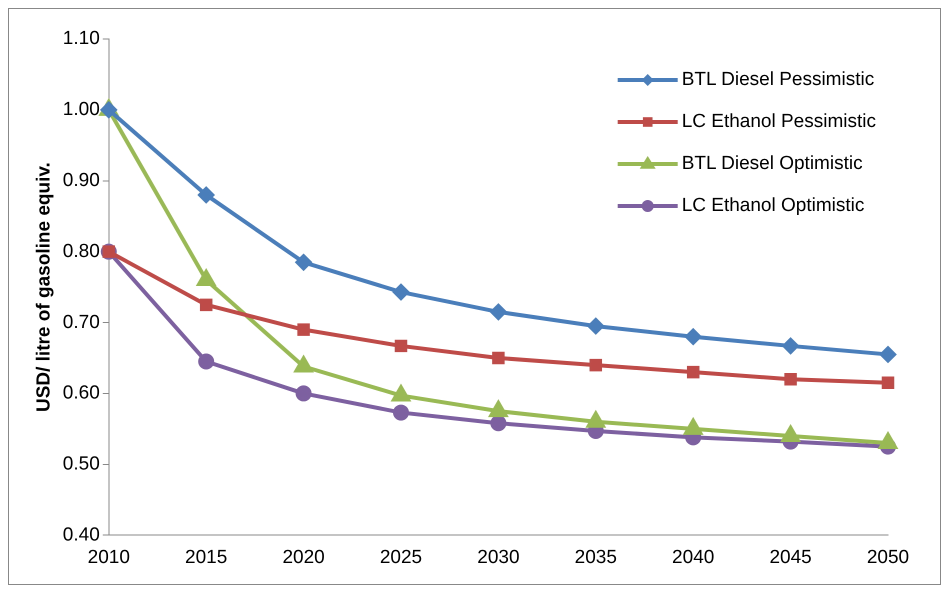 This screenshot has height=593, width=949. I want to click on y-tick-label: 0.70, so click(81, 322).